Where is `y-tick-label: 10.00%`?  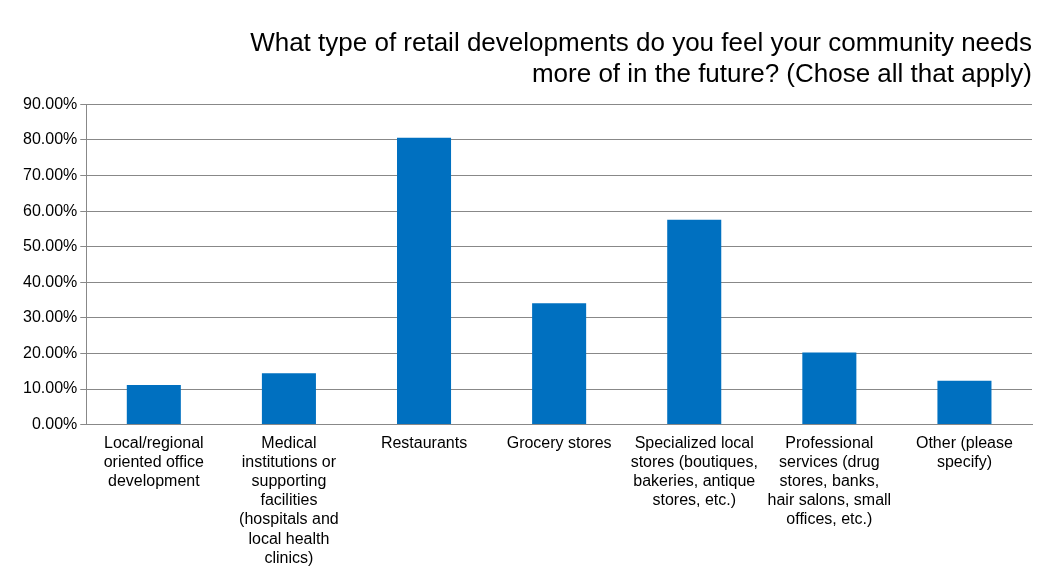 y-tick-label: 10.00% is located at coordinates (50, 388).